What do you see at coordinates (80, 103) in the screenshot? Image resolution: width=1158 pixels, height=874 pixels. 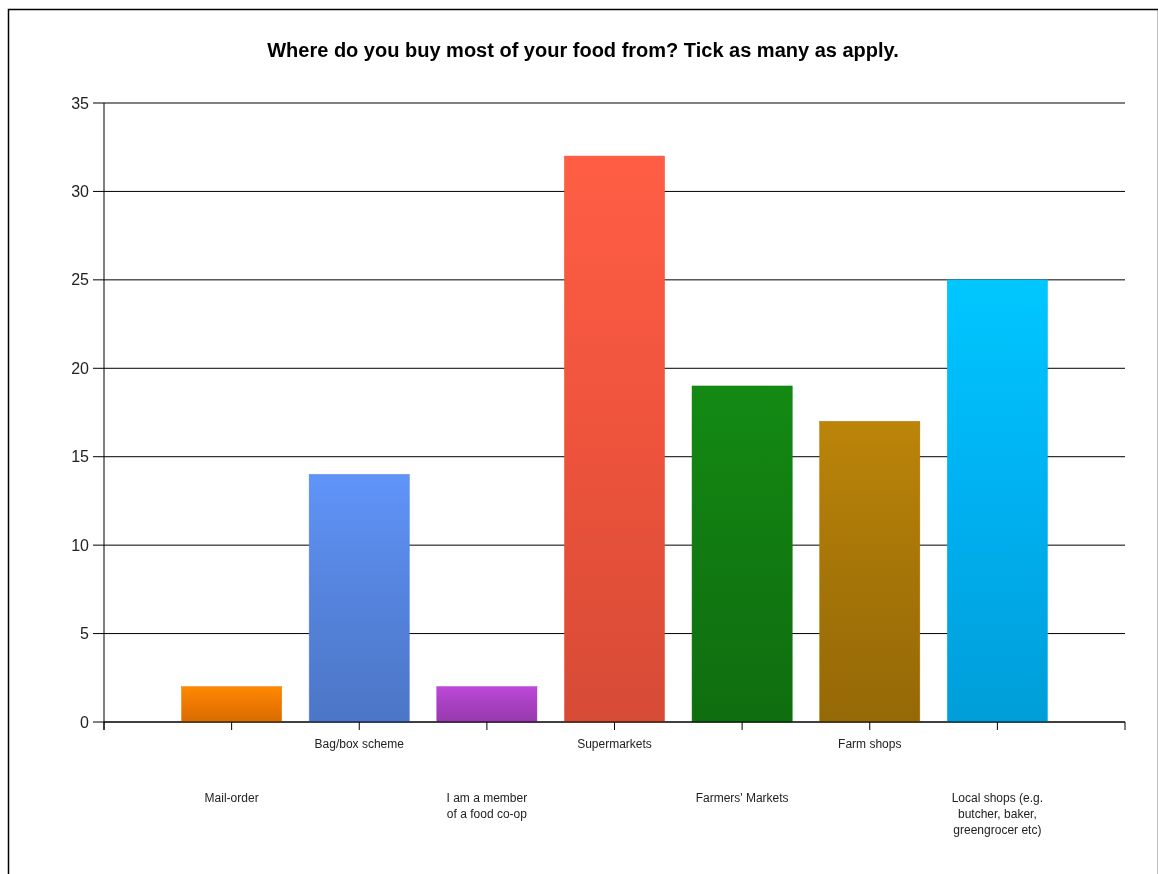 I see `y-tick-label: 35` at bounding box center [80, 103].